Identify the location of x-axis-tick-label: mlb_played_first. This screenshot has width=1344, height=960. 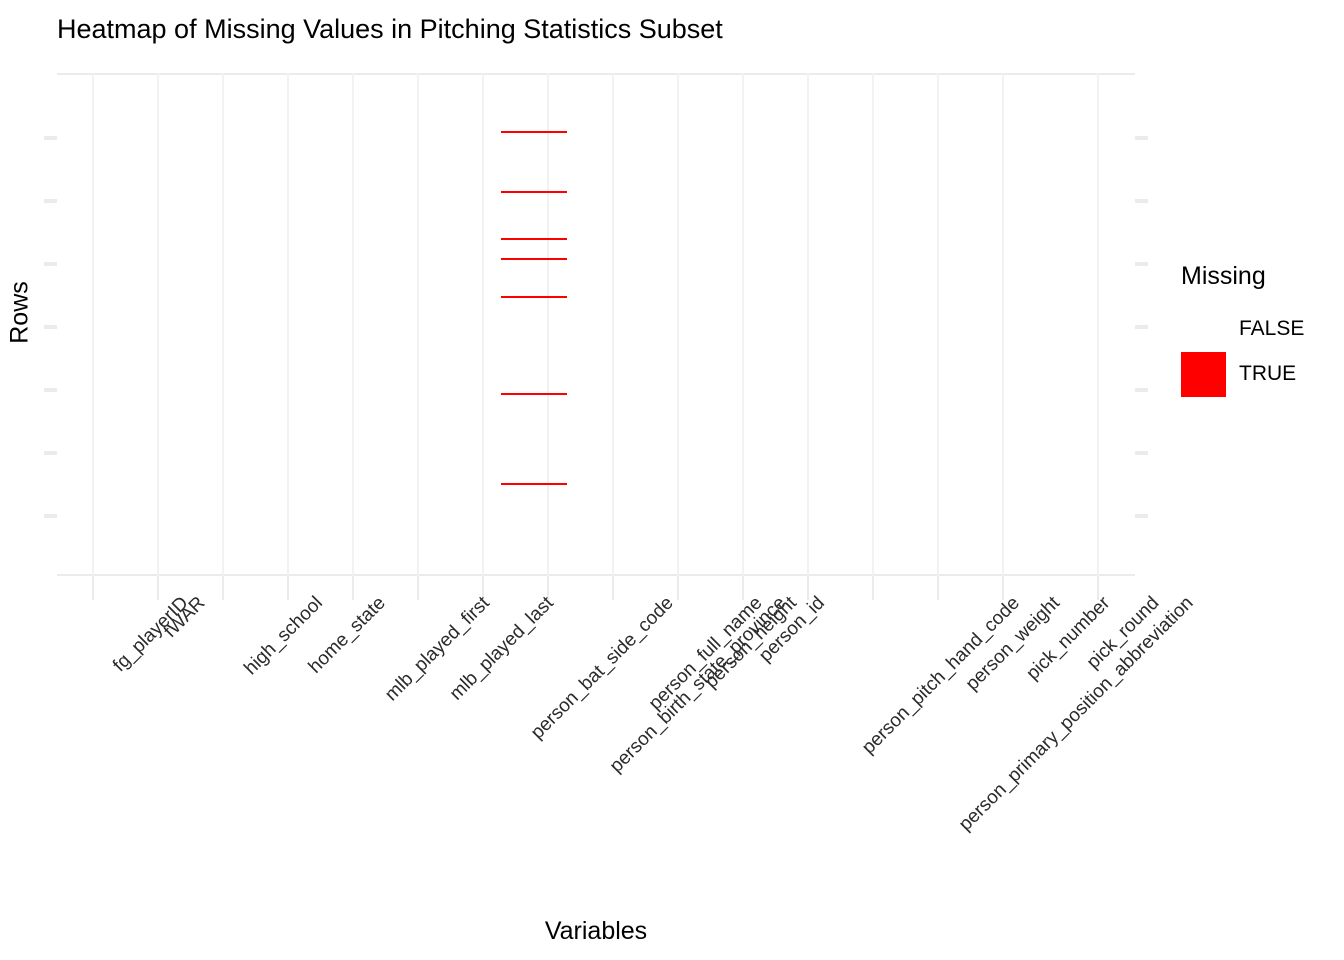
(437, 649).